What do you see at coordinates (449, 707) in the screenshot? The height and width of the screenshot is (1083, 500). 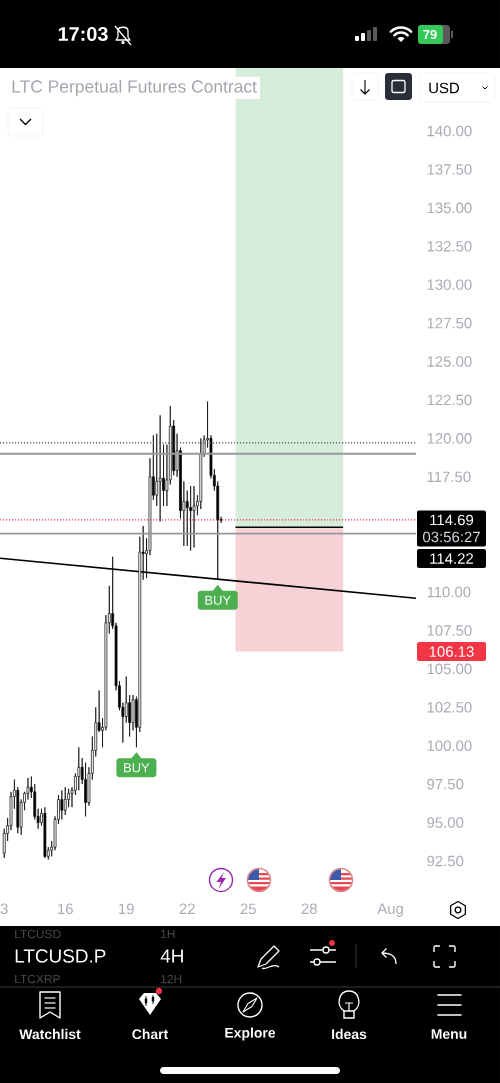 I see `y-tick-label: 102.50` at bounding box center [449, 707].